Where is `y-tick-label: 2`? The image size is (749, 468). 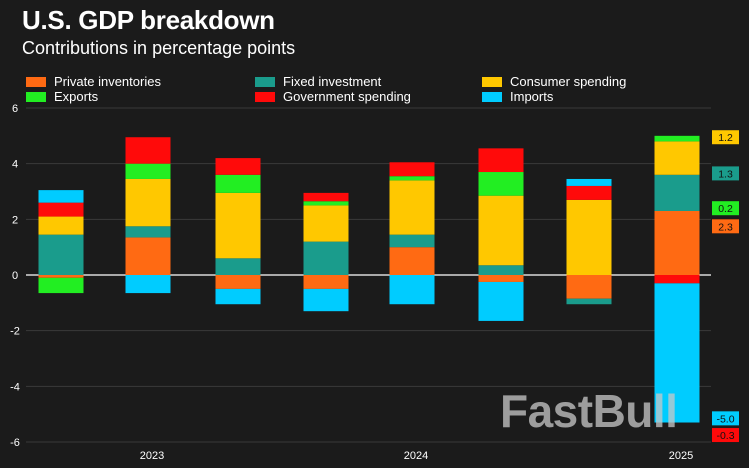
y-tick-label: 2 is located at coordinates (15, 220).